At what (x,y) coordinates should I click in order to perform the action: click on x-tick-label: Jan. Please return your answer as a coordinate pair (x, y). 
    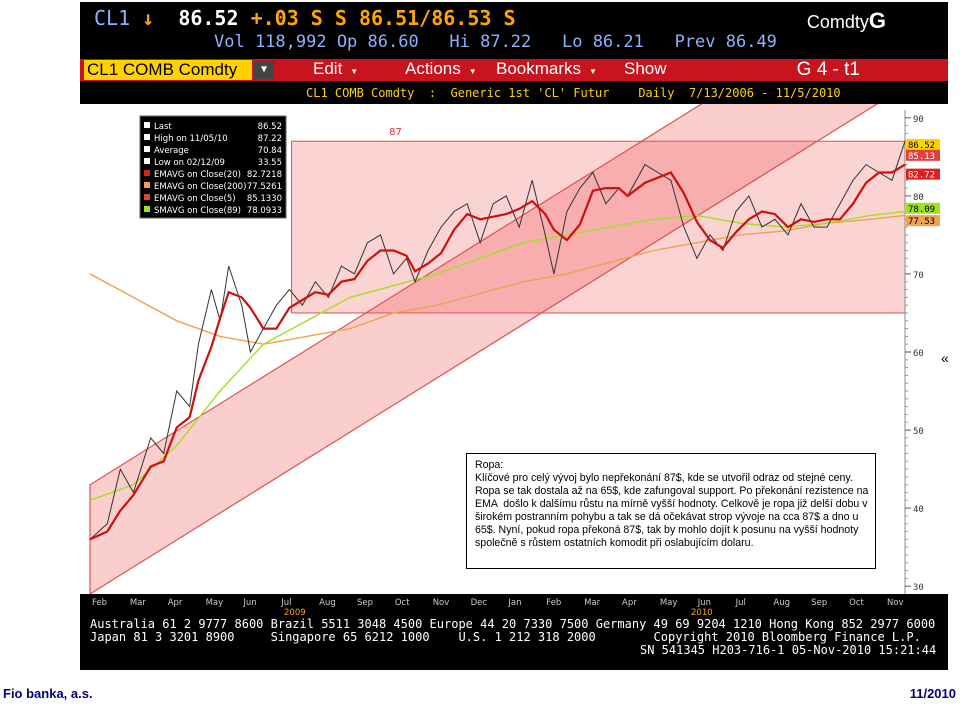
    Looking at the image, I should click on (514, 603).